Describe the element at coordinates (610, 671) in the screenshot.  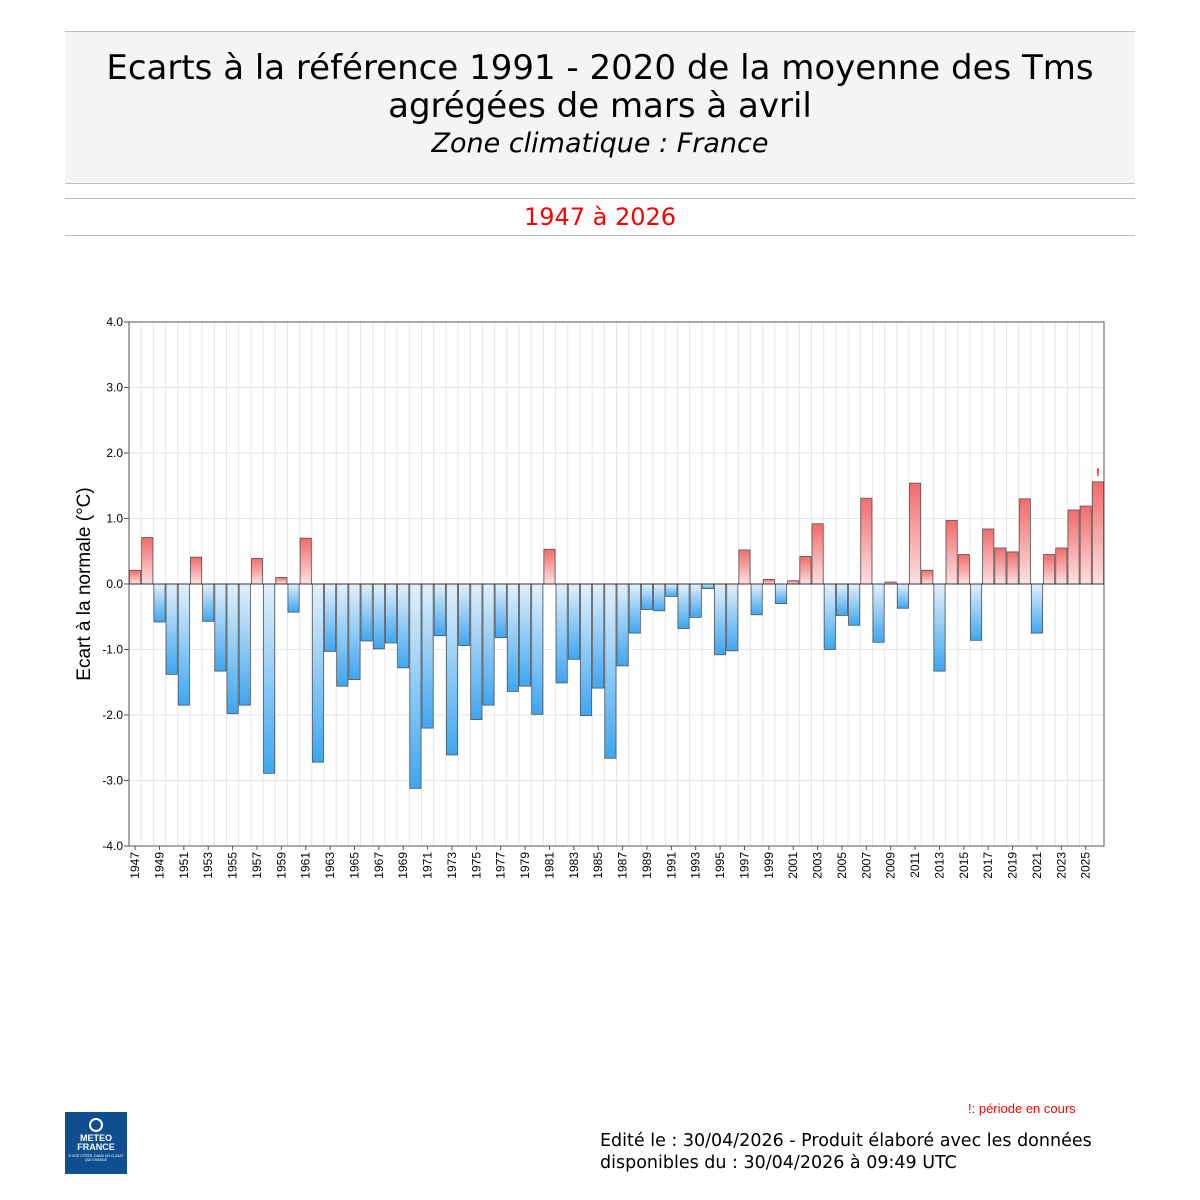
I see `bar-1986` at that location.